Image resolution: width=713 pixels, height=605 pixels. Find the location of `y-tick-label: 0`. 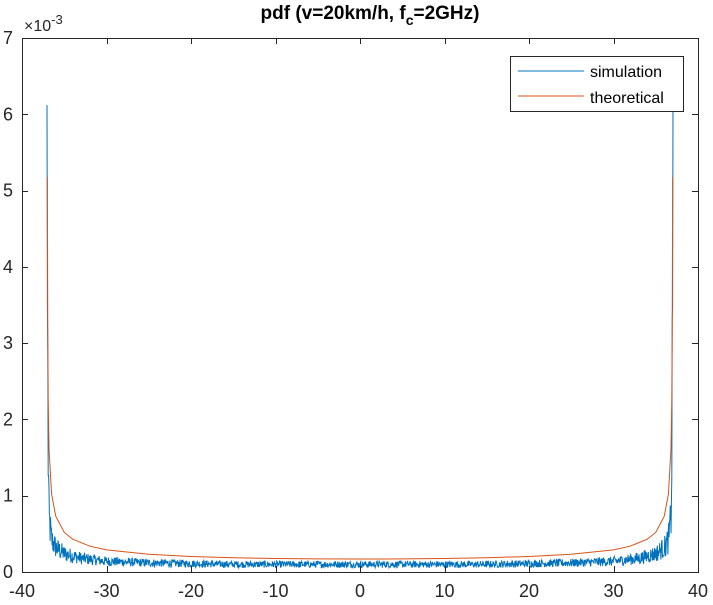

y-tick-label: 0 is located at coordinates (8, 572).